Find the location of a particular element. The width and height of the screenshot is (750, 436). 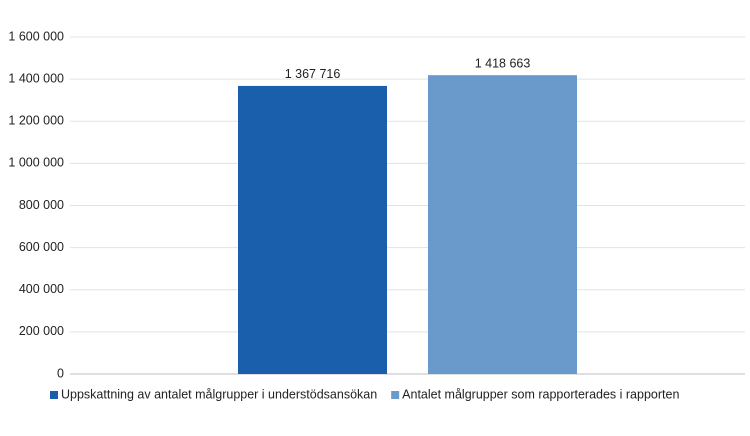

y-tick-label: 1 200 000 is located at coordinates (36, 121).